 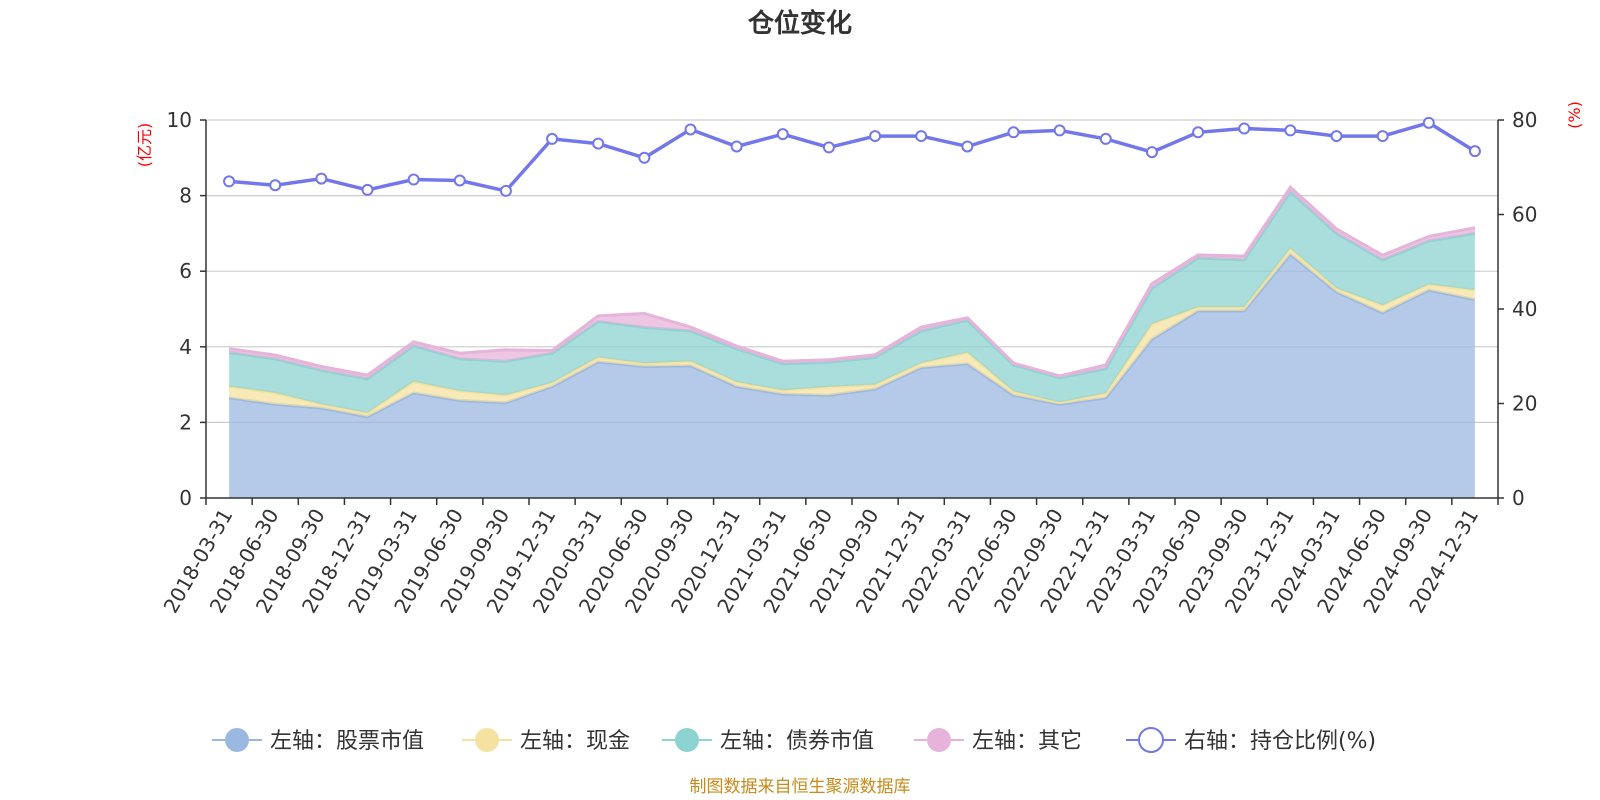 What do you see at coordinates (185, 498) in the screenshot?
I see `left-axis-tick-label: 0` at bounding box center [185, 498].